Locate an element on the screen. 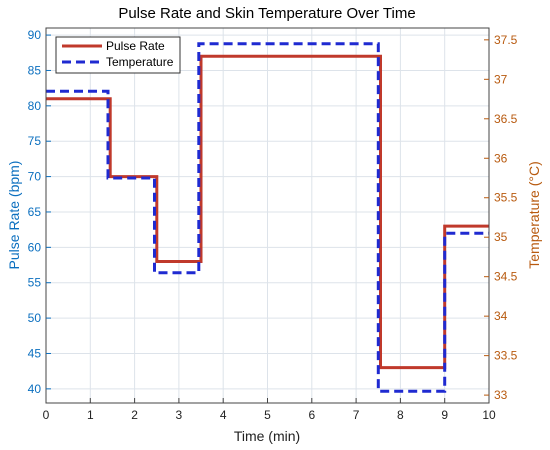 The image size is (550, 450). legend-label-pulse-rate: Pulse Rate is located at coordinates (135, 46).